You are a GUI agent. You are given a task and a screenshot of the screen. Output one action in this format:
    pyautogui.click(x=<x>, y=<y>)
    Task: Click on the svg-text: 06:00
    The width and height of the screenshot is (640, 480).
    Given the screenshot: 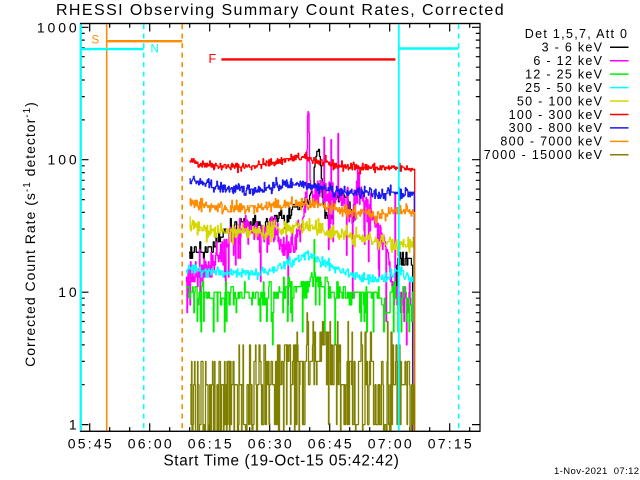 What is the action you would take?
    pyautogui.click(x=151, y=444)
    